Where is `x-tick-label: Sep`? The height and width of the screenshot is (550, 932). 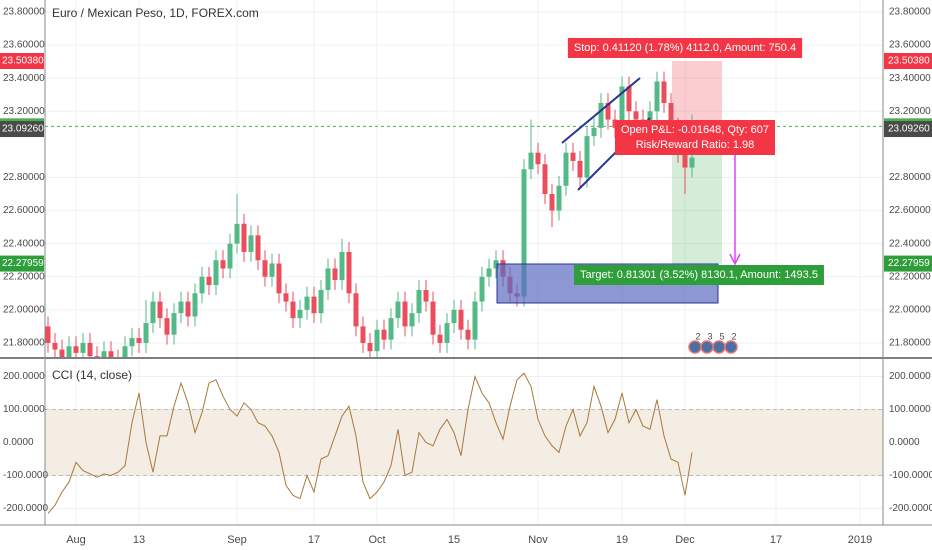 x-tick-label: Sep is located at coordinates (237, 540).